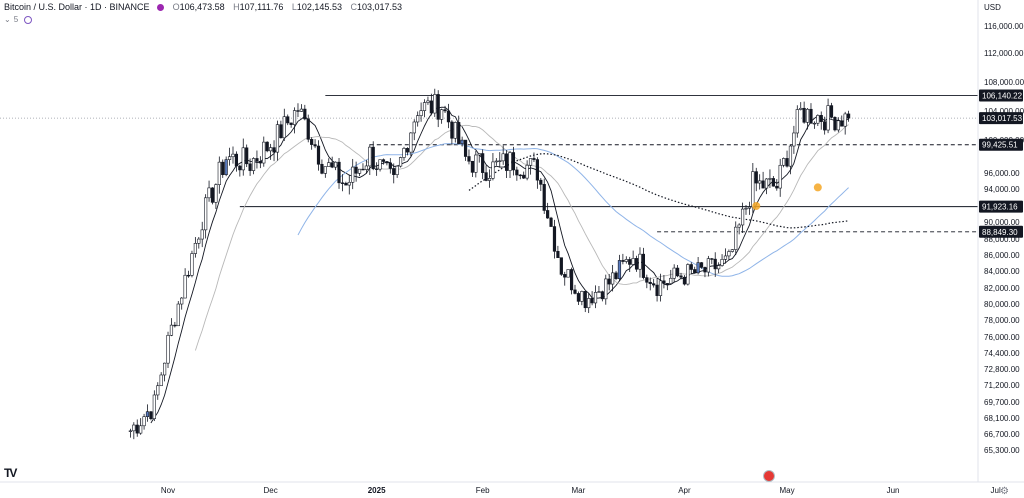 The image size is (1024, 498). Describe the element at coordinates (28, 19) in the screenshot. I see `indicator-icon` at that location.